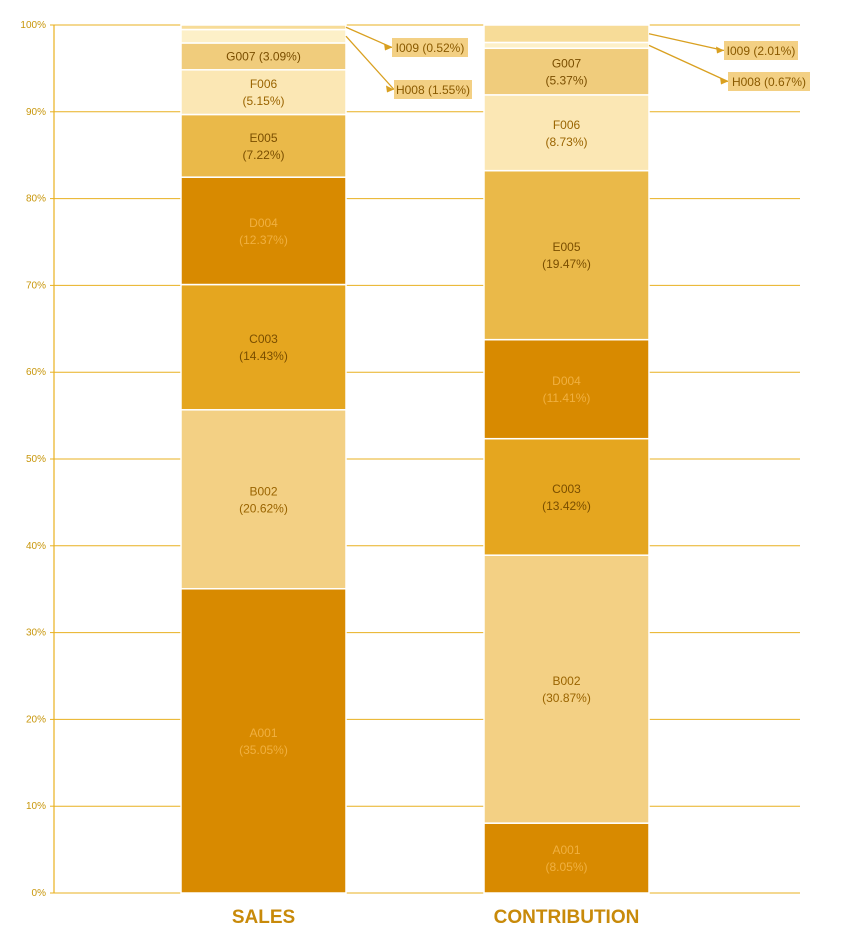 This screenshot has height=934, width=861. Describe the element at coordinates (33, 25) in the screenshot. I see `y-tick-label: 100%` at that location.